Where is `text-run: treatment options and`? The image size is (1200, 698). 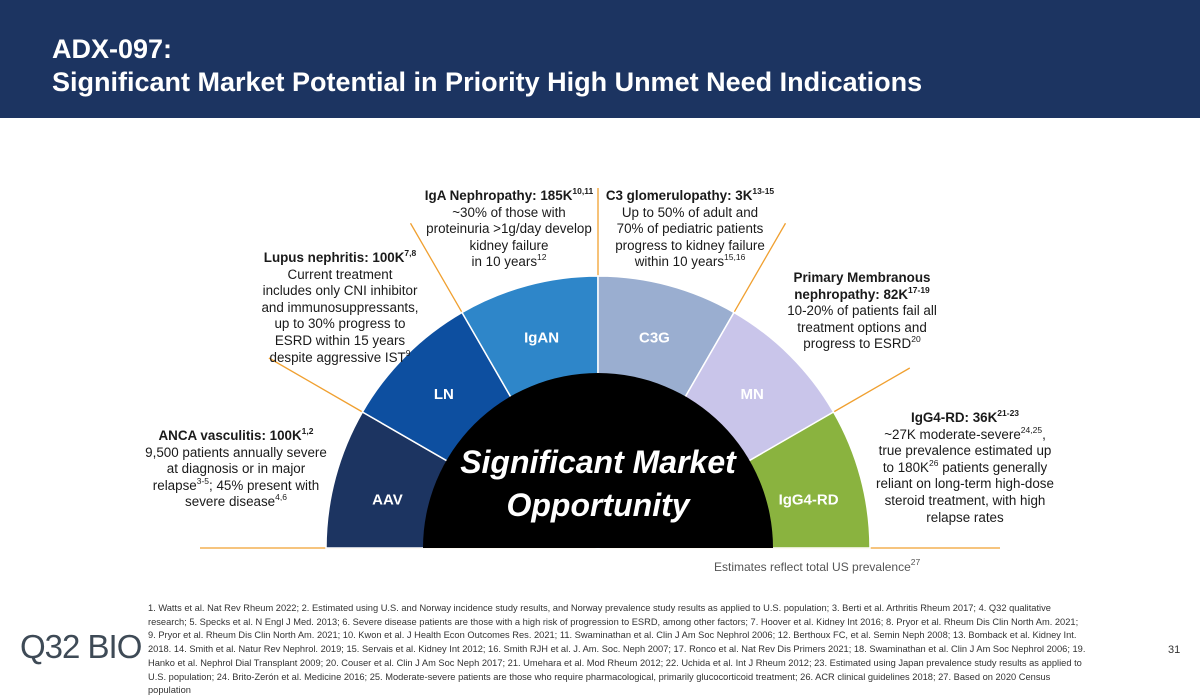
text-run: treatment options and is located at coordinates (862, 327).